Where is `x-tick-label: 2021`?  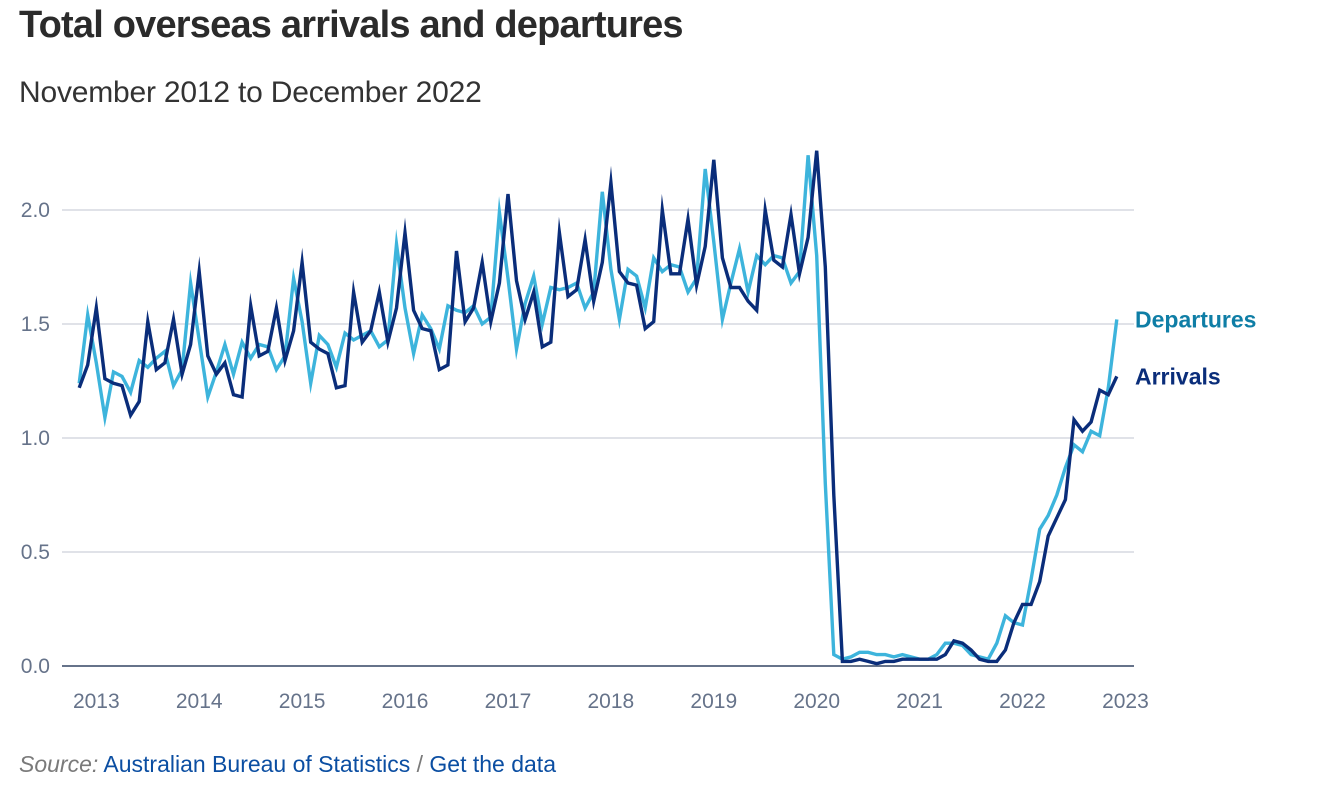 x-tick-label: 2021 is located at coordinates (919, 701).